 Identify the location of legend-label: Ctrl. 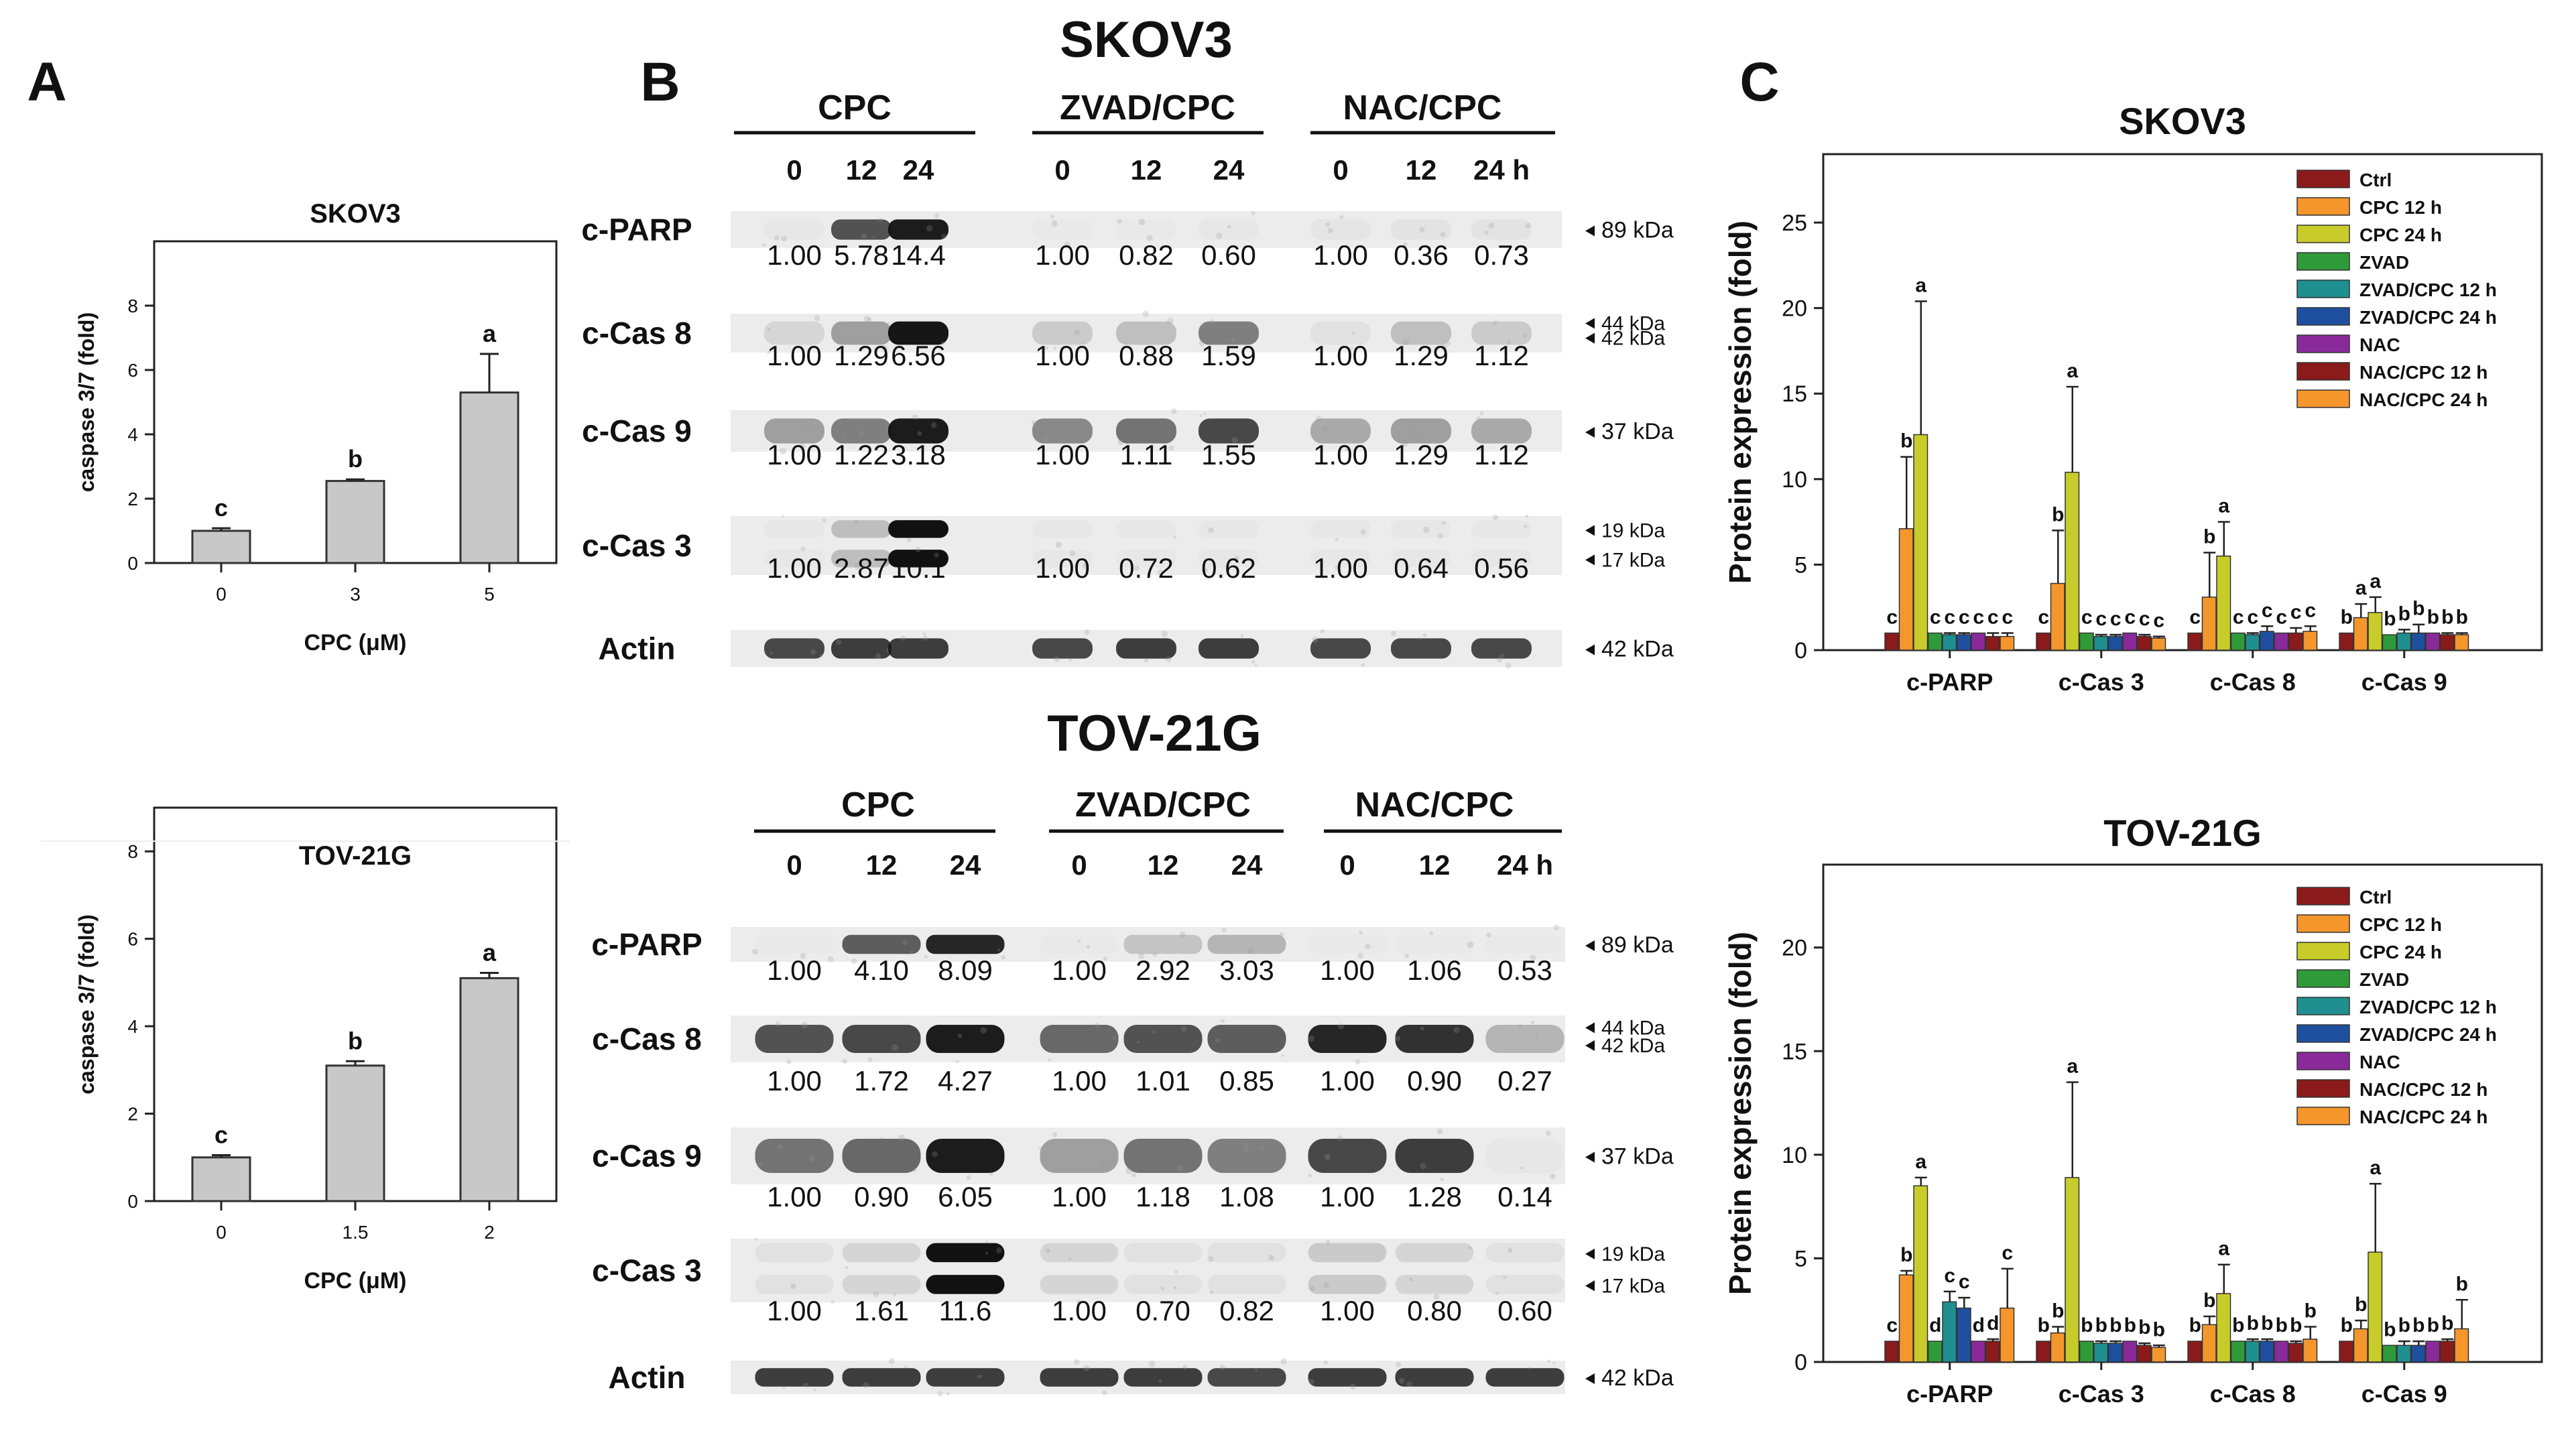
(2376, 180).